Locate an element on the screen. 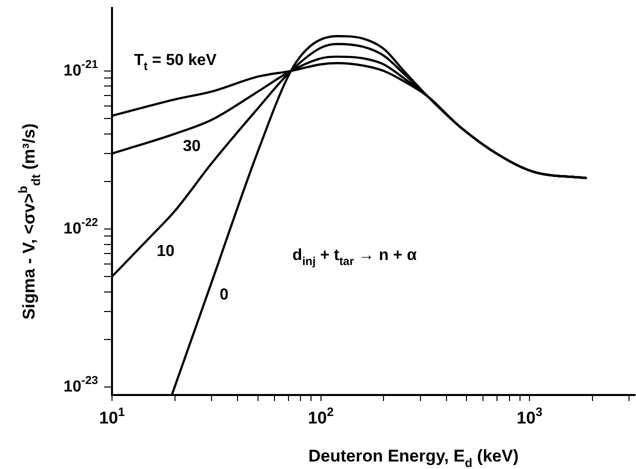 This screenshot has width=636, height=469. series-label: 0 is located at coordinates (224, 295).